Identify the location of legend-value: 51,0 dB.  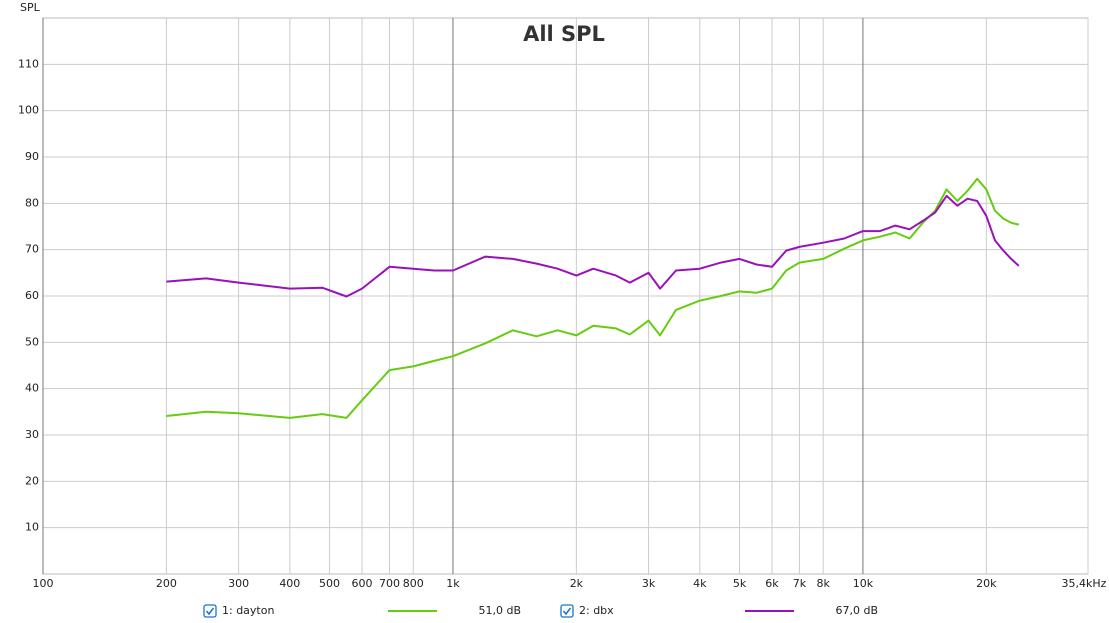
(499, 610).